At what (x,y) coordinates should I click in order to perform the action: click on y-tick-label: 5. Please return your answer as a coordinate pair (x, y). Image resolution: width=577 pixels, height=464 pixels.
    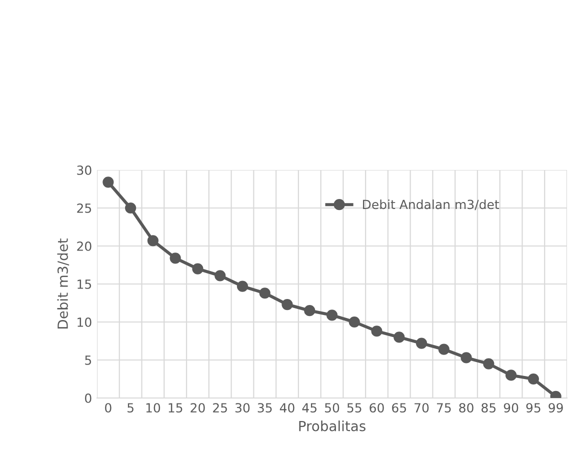
    Looking at the image, I should click on (88, 360).